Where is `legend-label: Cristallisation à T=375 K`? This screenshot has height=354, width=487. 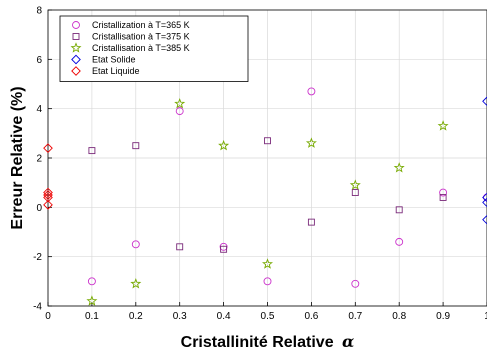
legend-label: Cristallisation à T=375 K is located at coordinates (141, 37).